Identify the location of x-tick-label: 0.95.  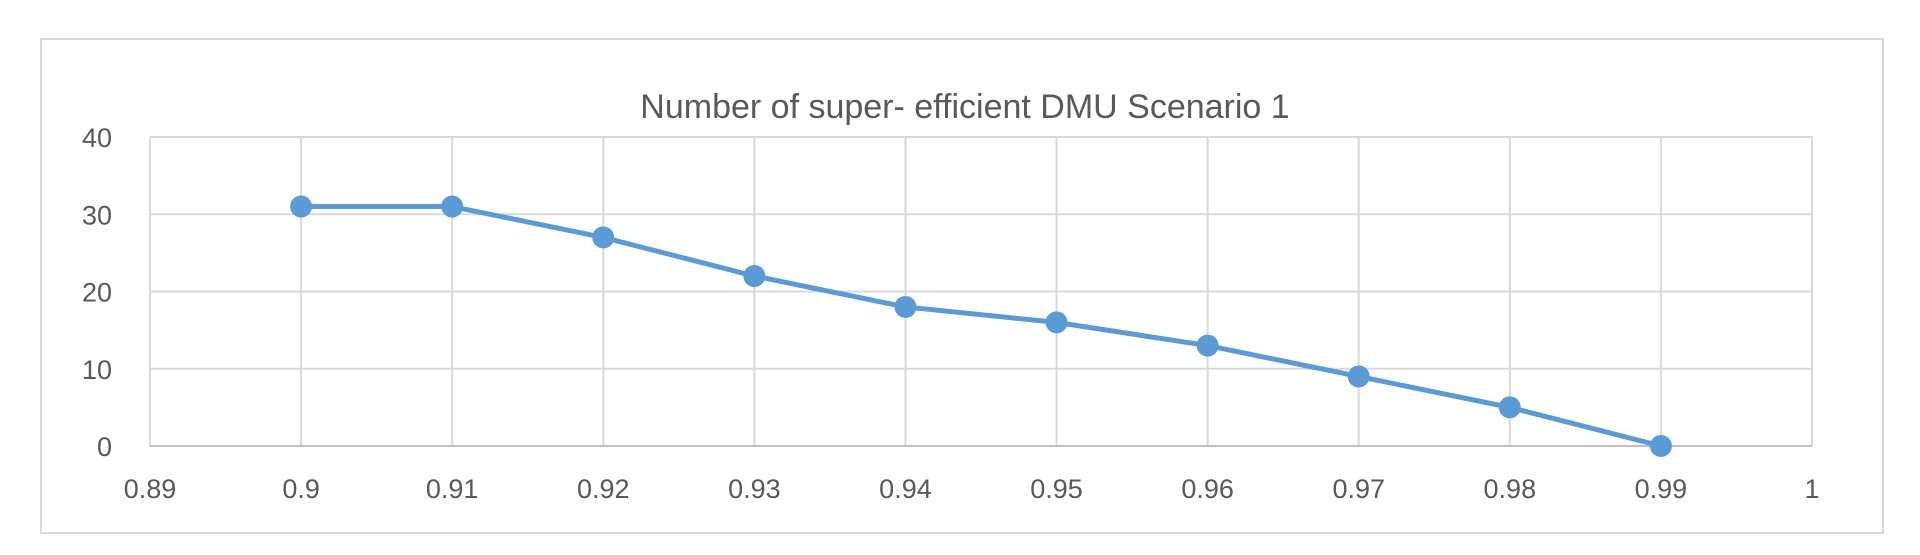
(1056, 489).